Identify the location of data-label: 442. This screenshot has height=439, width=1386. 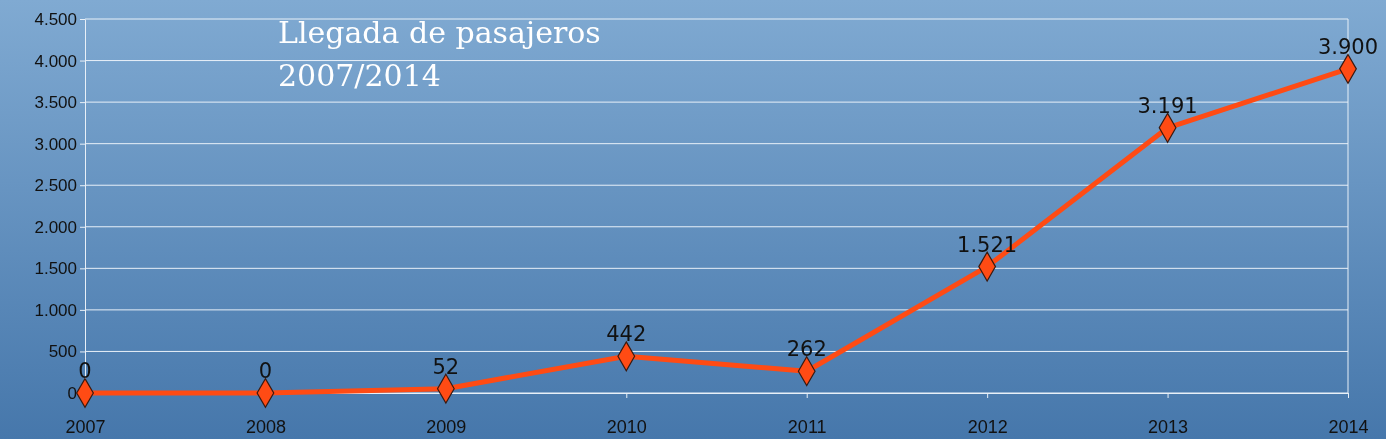
(626, 334).